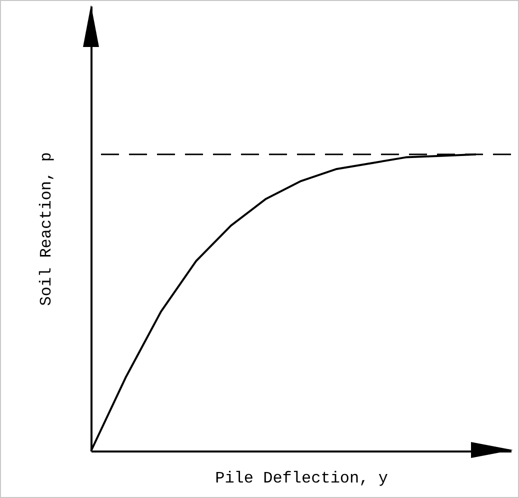 This screenshot has height=498, width=519. What do you see at coordinates (47, 229) in the screenshot?
I see `y-axis-title: Soil Reaction, p` at bounding box center [47, 229].